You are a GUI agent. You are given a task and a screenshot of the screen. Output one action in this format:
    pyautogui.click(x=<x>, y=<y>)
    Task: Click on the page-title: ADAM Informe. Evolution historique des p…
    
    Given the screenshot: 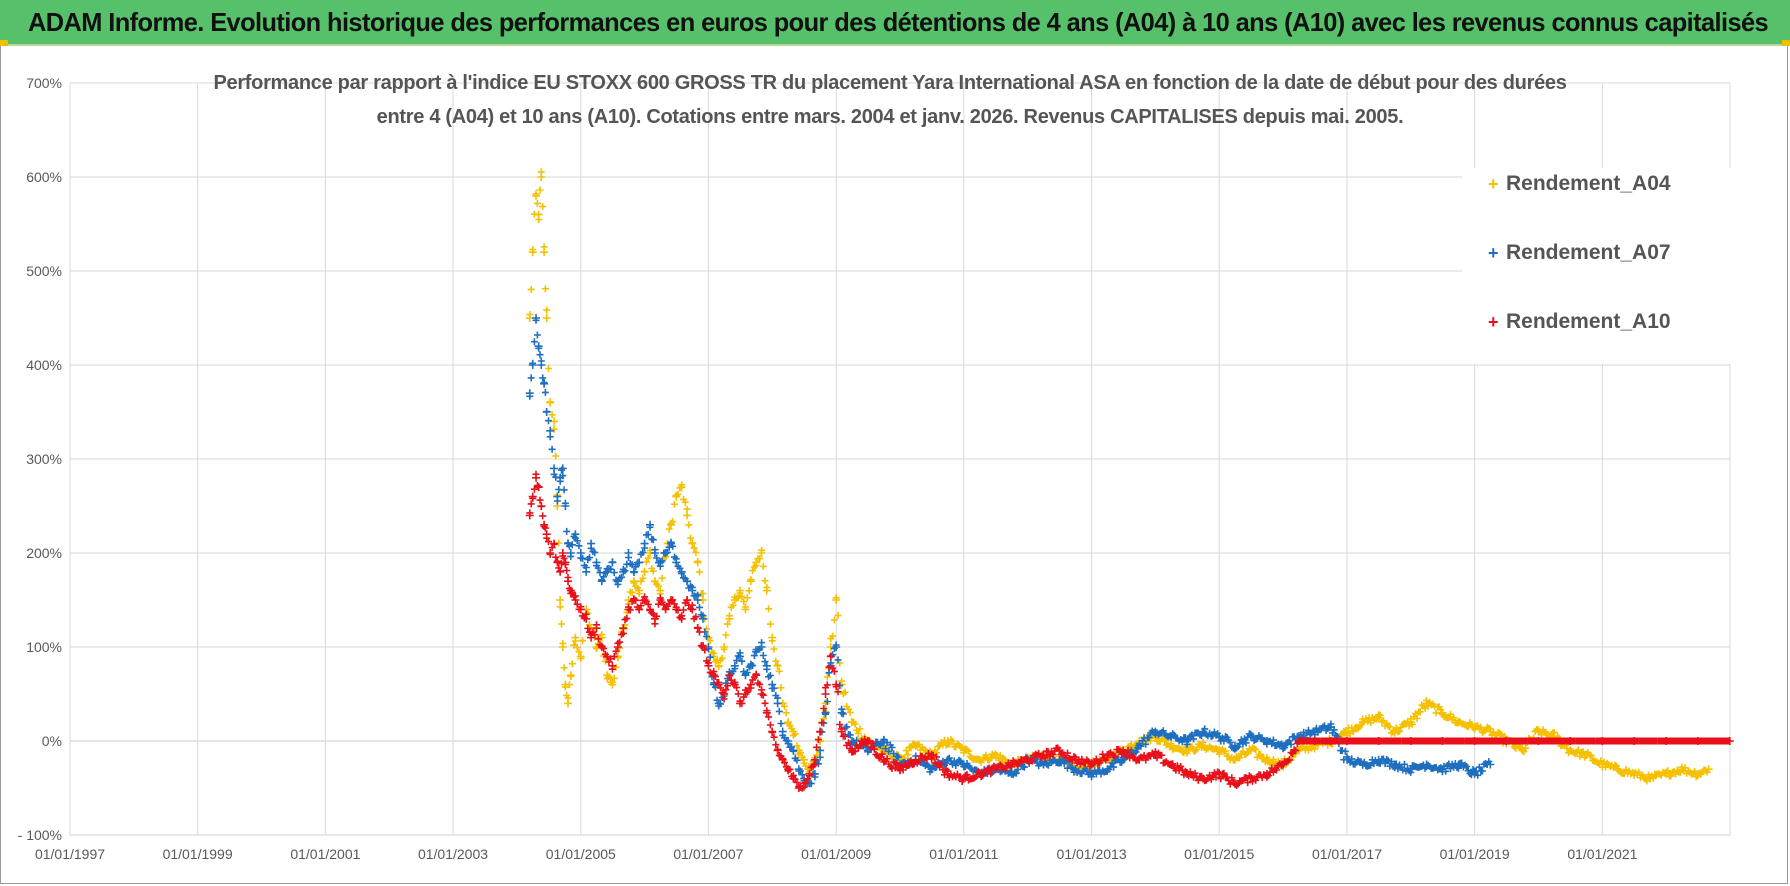 What is the action you would take?
    pyautogui.click(x=898, y=22)
    